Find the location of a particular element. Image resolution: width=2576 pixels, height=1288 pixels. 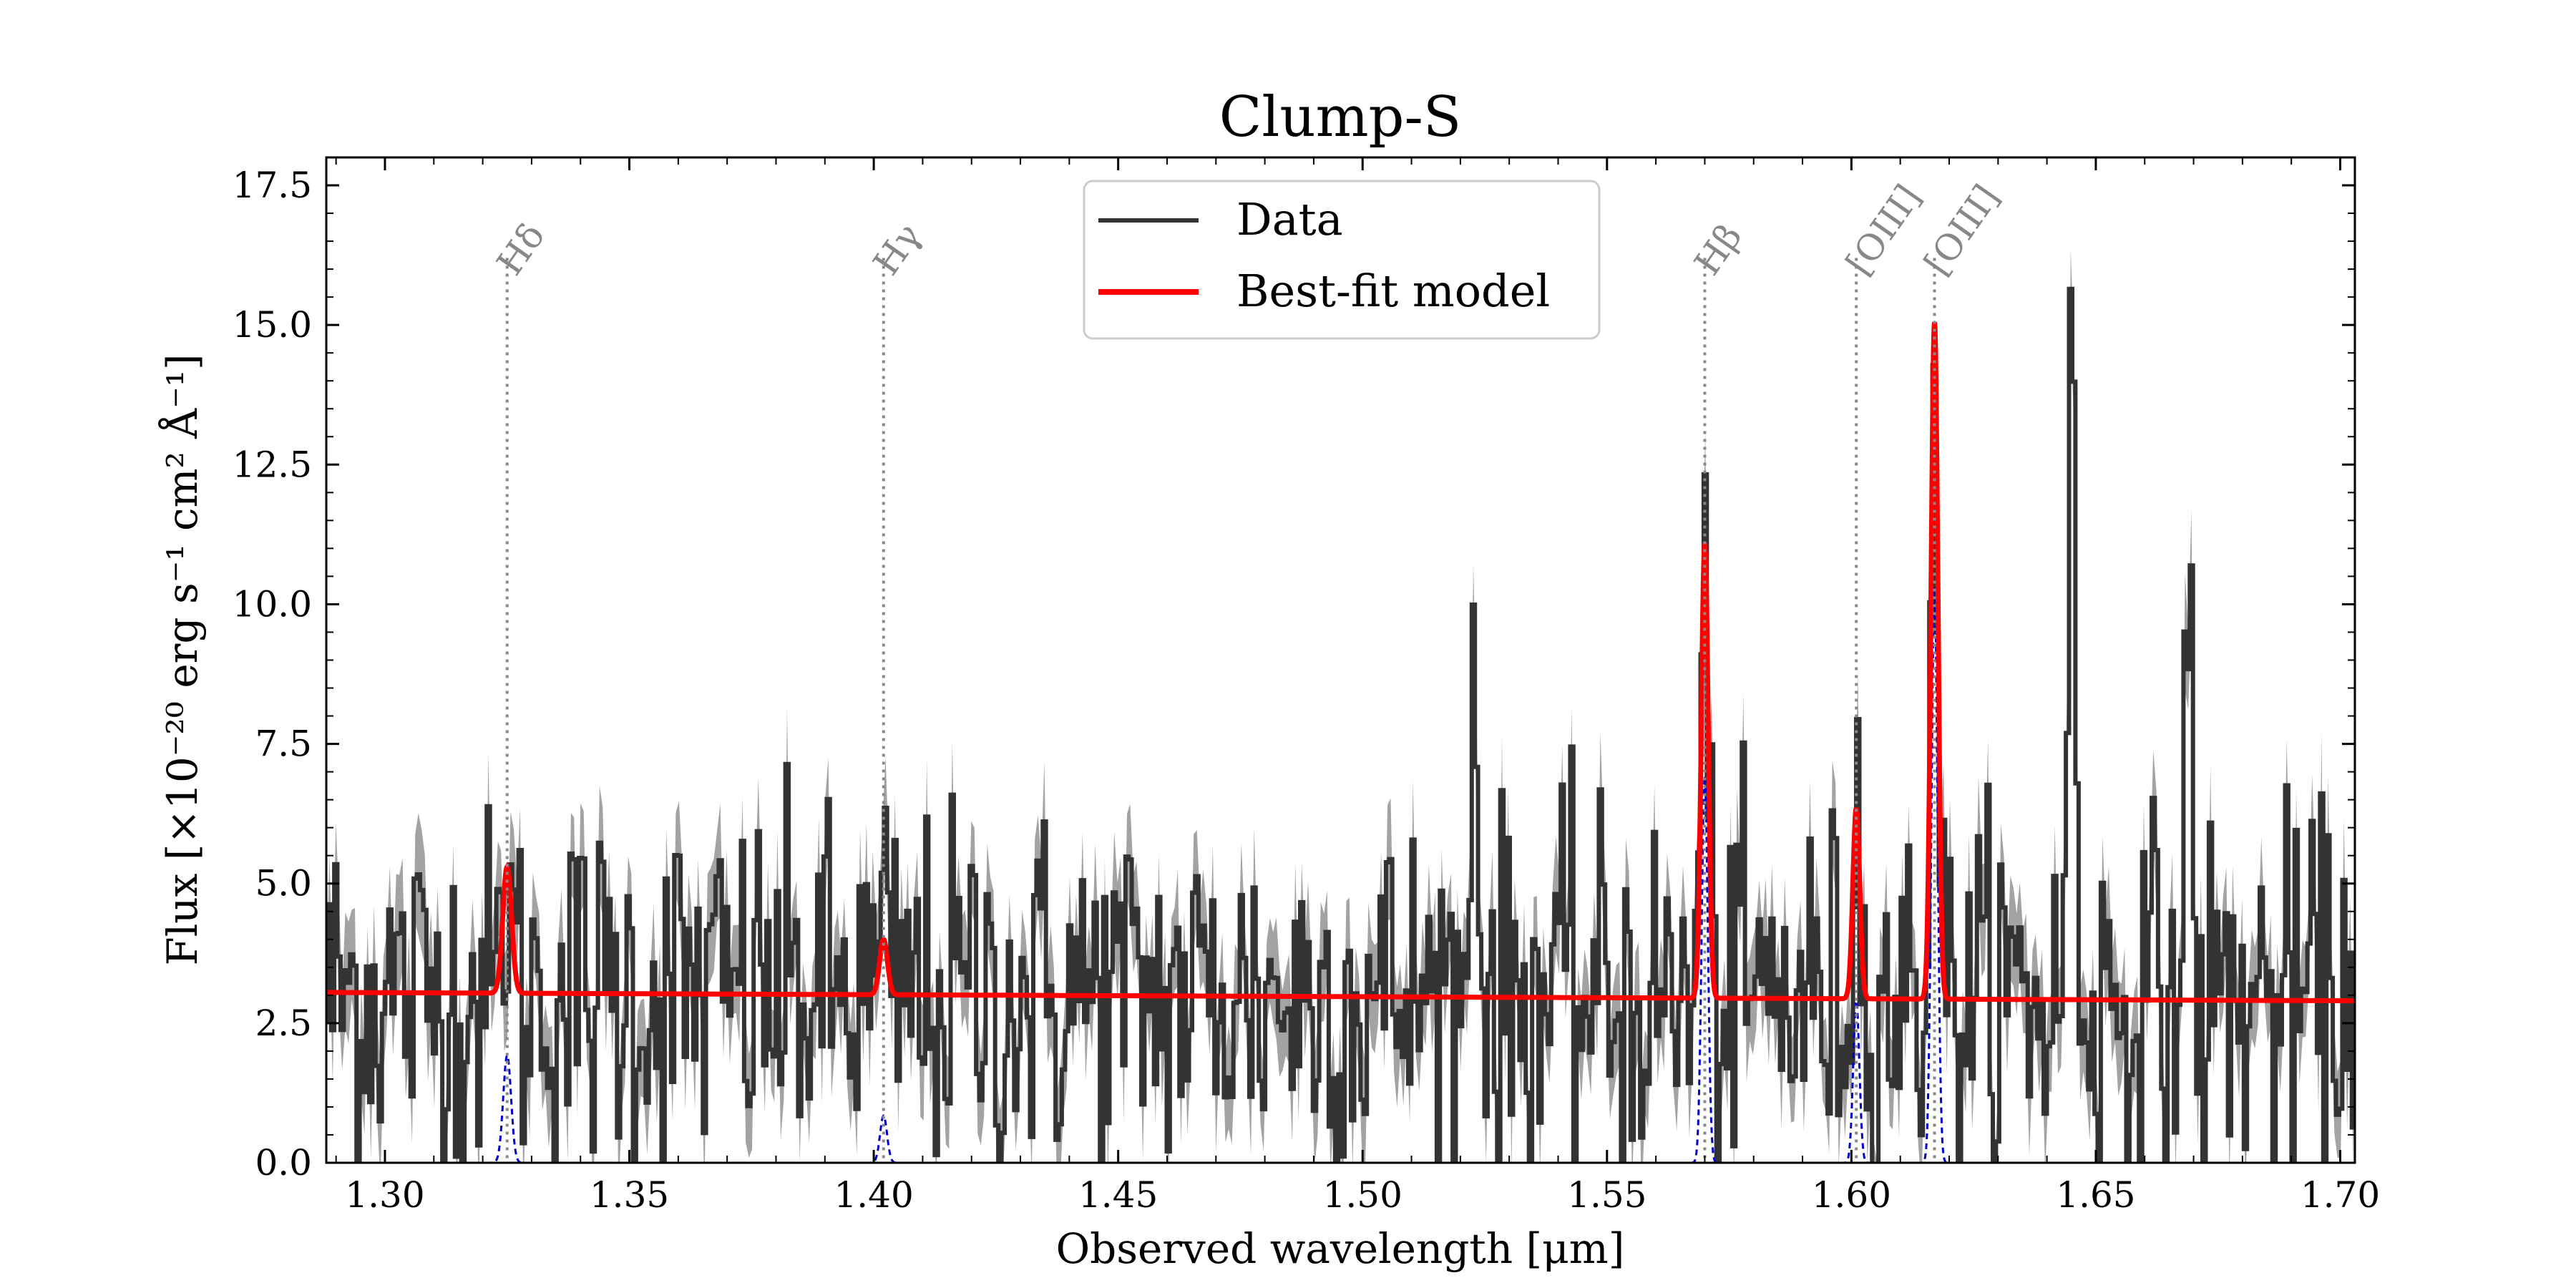

legend-data-label: Data is located at coordinates (1289, 219).